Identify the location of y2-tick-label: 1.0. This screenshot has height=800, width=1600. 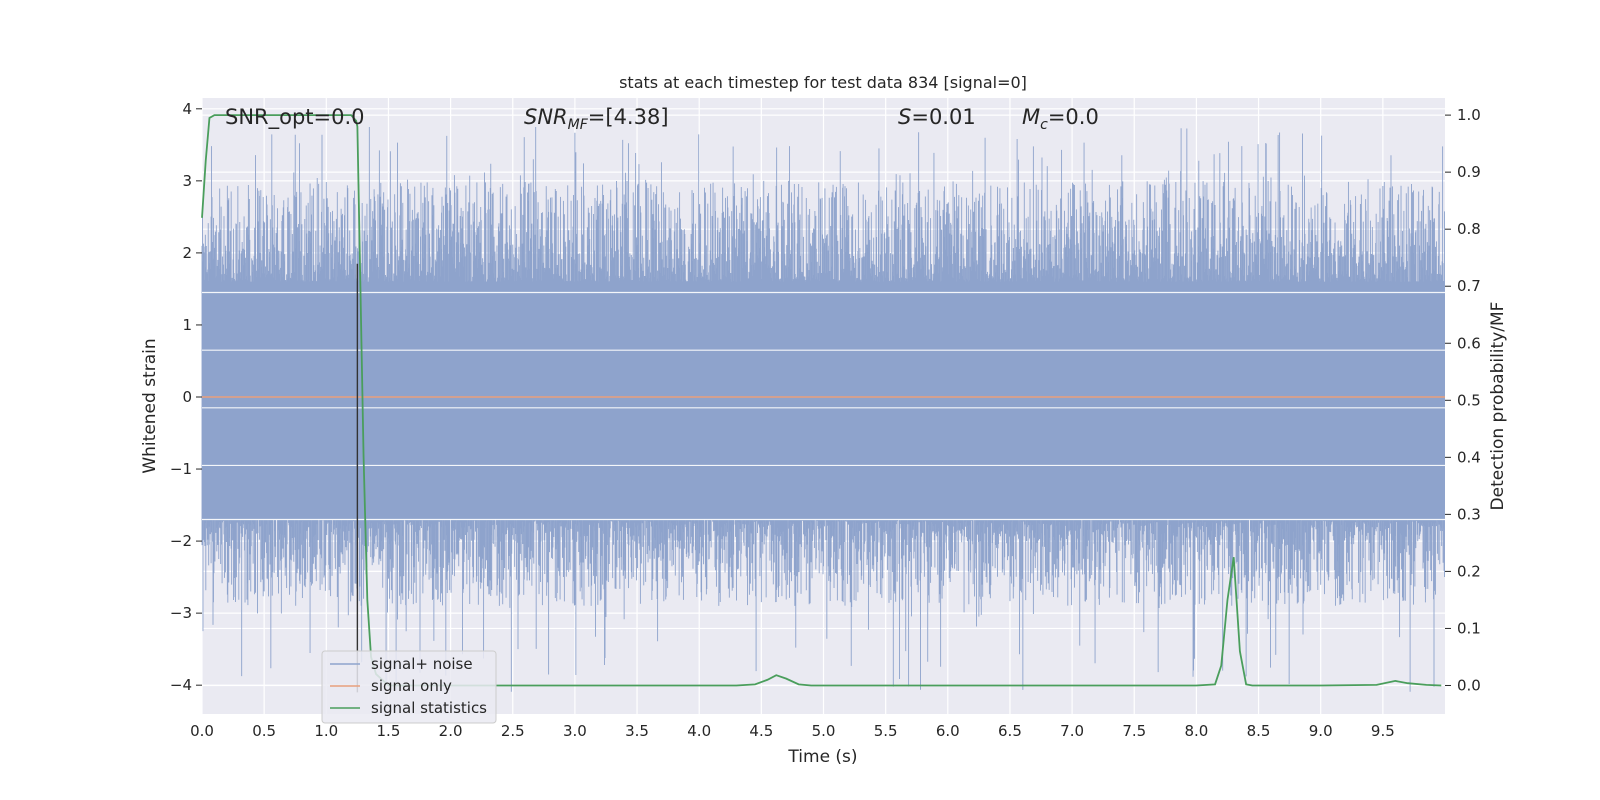
(1469, 115).